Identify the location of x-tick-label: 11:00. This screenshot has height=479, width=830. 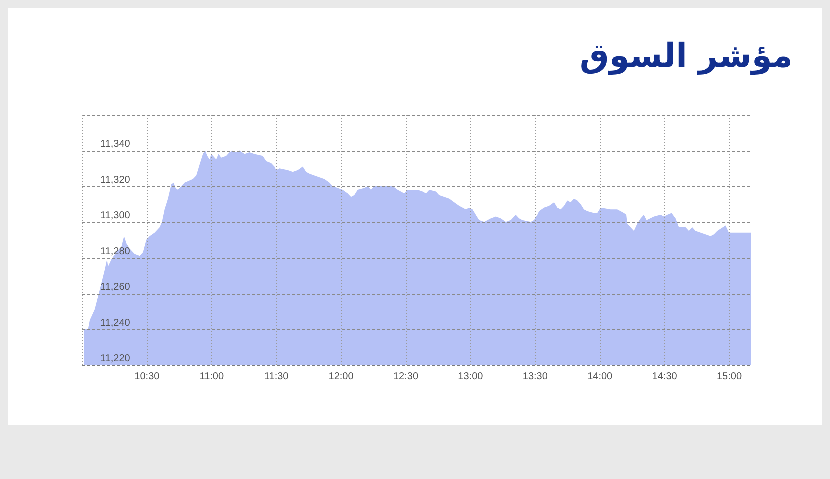
(212, 377).